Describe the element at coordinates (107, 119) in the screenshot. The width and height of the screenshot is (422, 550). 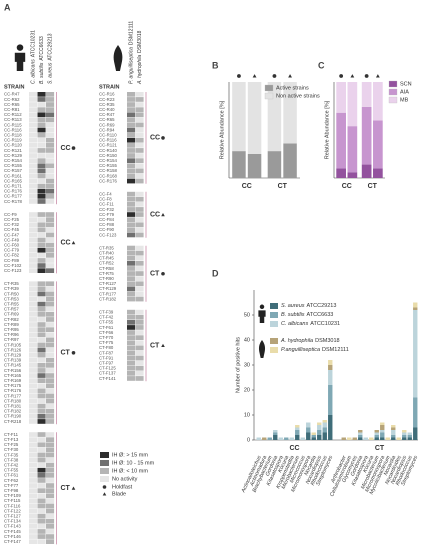
I see `strain-label: CC-R65` at that location.